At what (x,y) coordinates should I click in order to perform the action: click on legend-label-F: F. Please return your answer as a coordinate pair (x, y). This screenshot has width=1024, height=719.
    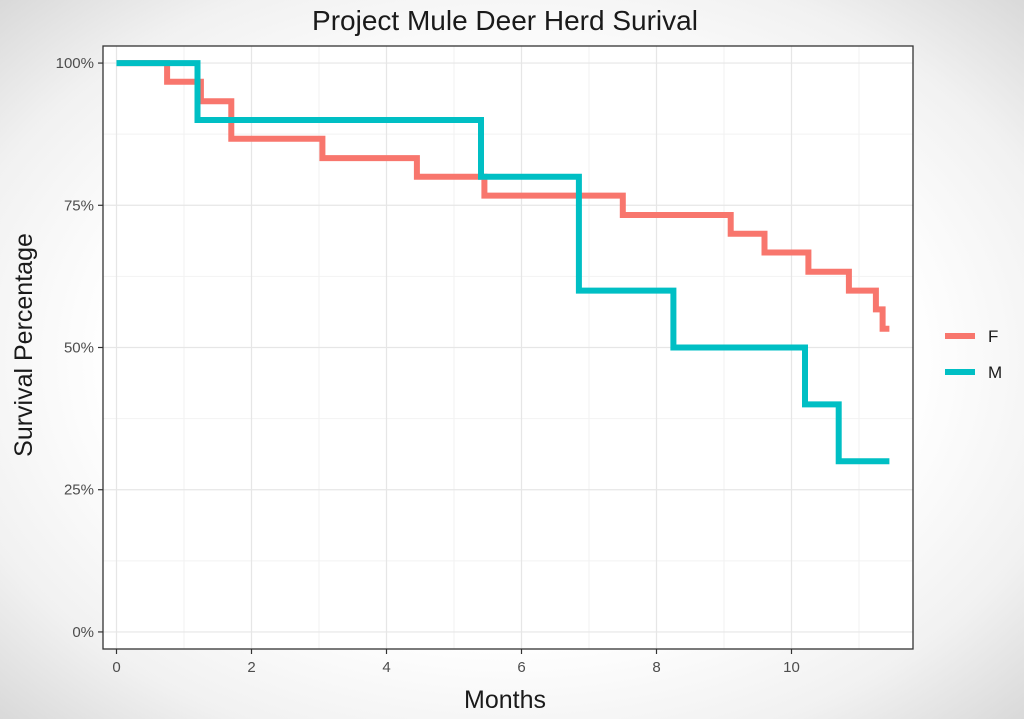
    Looking at the image, I should click on (993, 336).